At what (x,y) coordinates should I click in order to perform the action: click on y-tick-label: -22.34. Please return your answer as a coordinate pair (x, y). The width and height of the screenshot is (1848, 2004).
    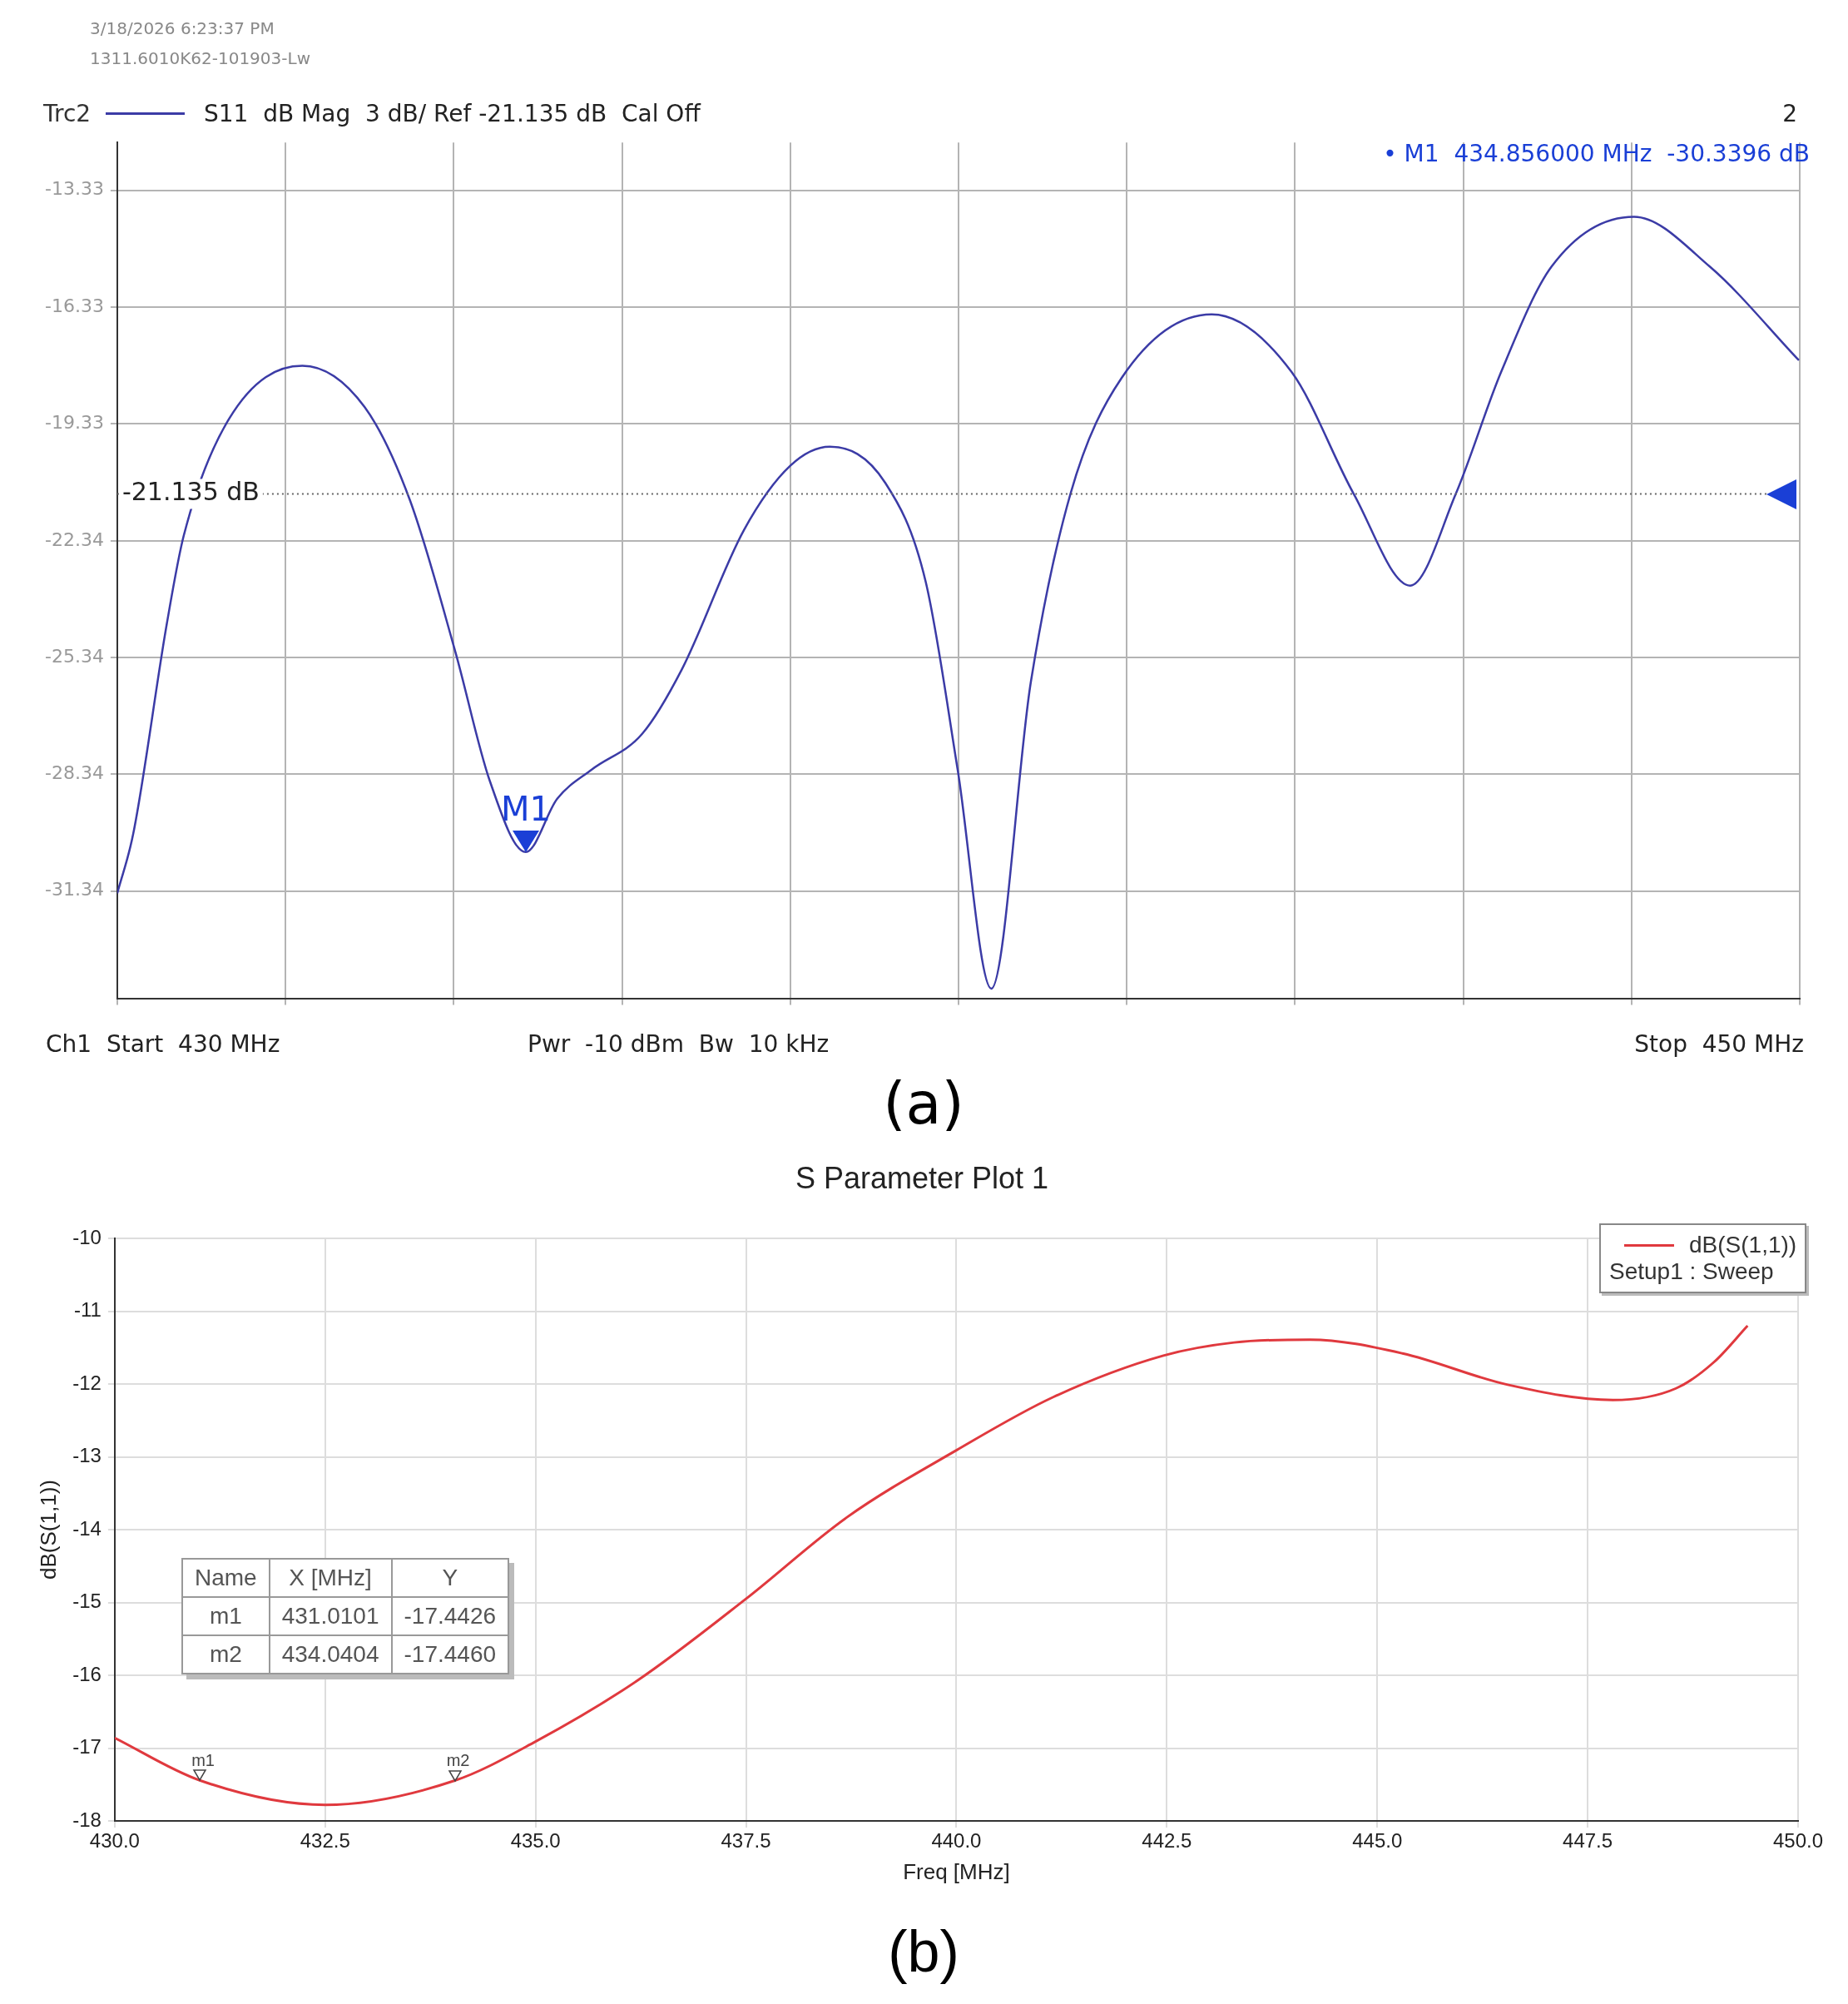
    Looking at the image, I should click on (75, 539).